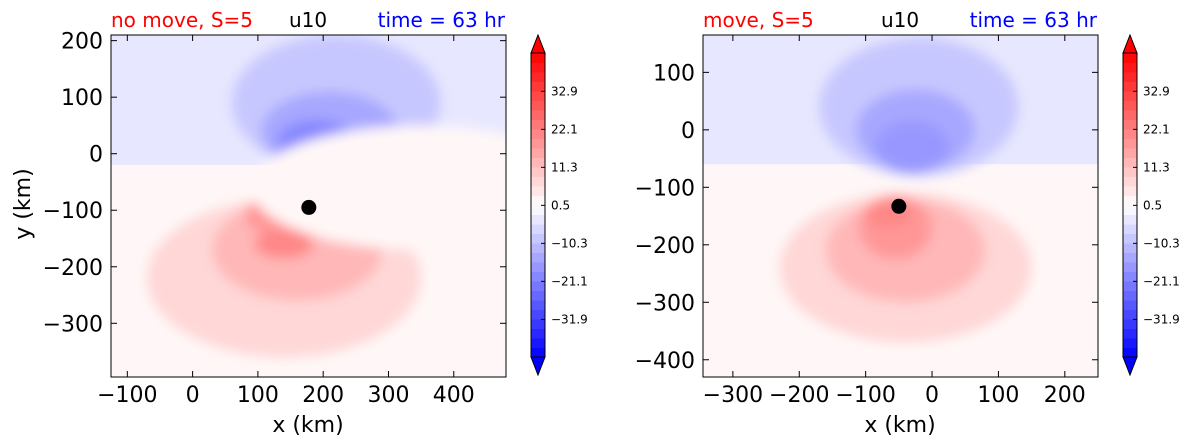  I want to click on x-tick-label: −300, so click(733, 395).